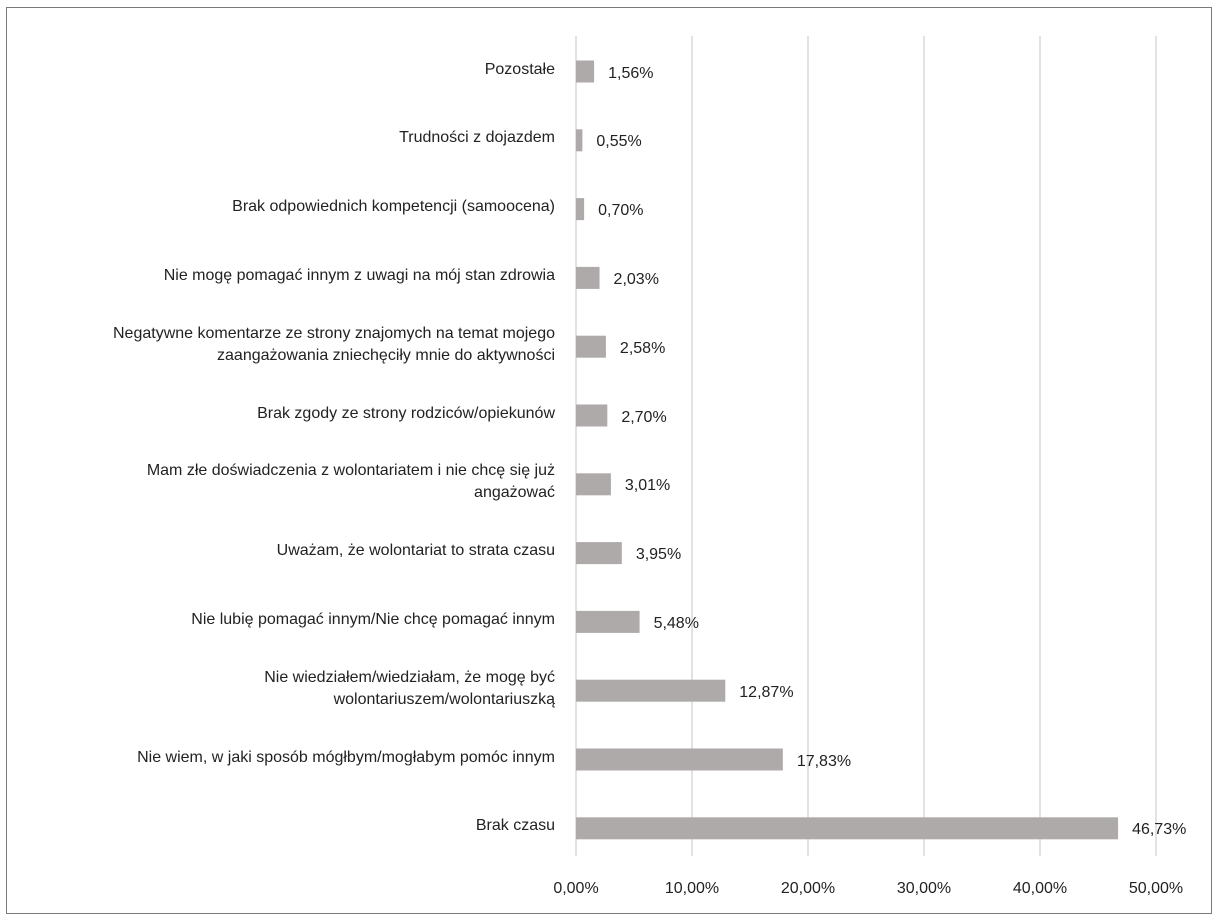 The height and width of the screenshot is (916, 1215). What do you see at coordinates (647, 486) in the screenshot?
I see `data-label-6: 3,01%` at bounding box center [647, 486].